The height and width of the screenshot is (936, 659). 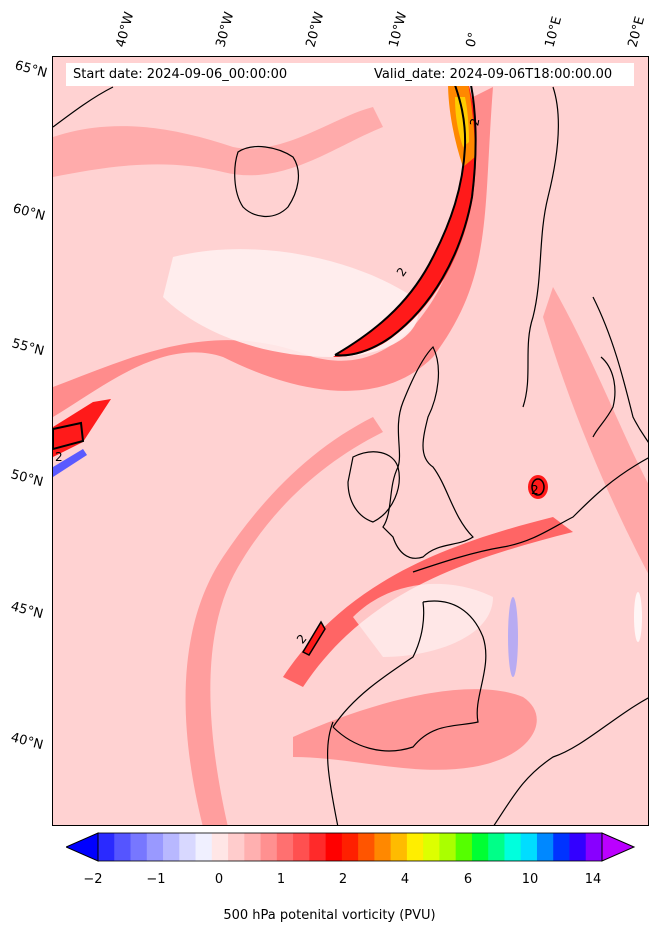 I want to click on colorbar-extend-min, so click(x=82, y=847).